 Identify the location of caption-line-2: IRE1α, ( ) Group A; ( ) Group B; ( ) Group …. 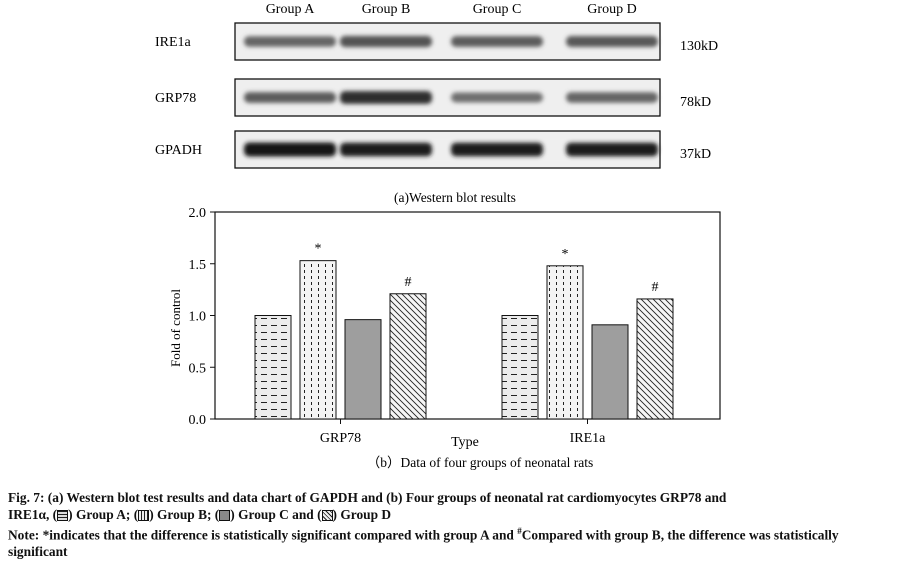
(450, 514).